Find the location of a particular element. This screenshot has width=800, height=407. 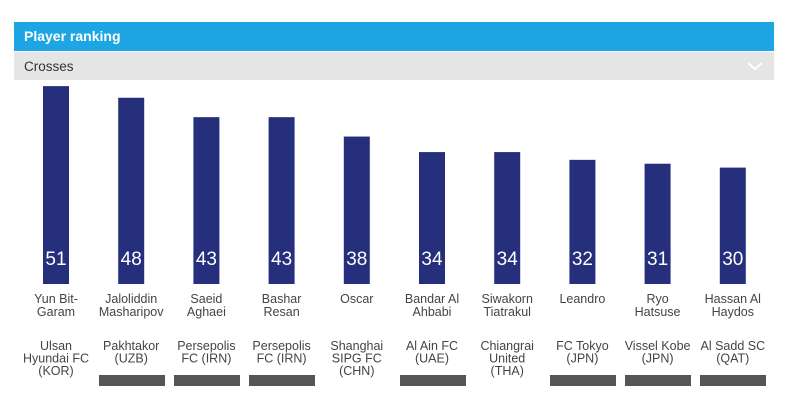

player-name: Jaloliddin is located at coordinates (131, 299).